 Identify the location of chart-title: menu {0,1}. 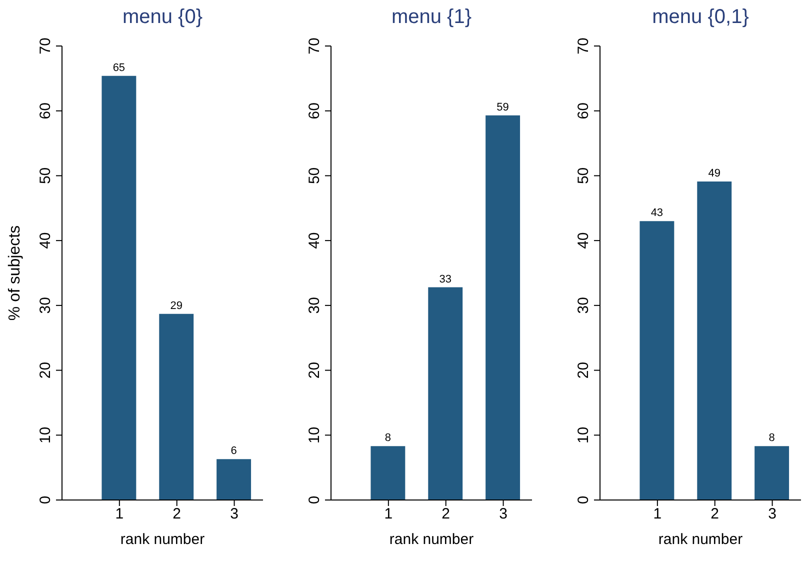
(700, 17).